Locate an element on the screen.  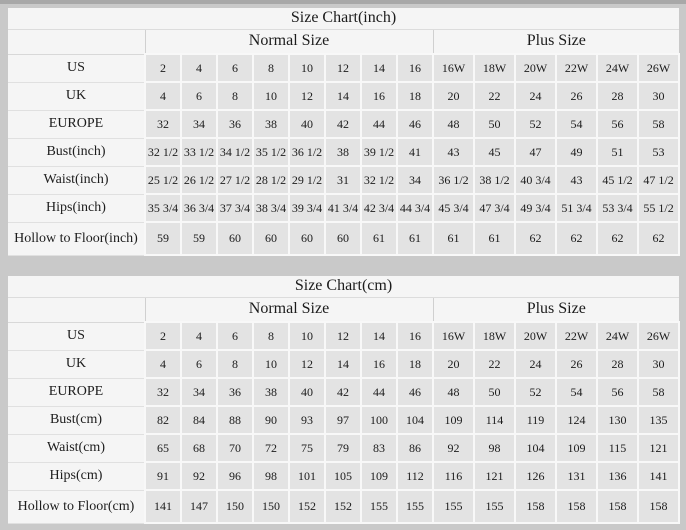
size-value-cell: 112 is located at coordinates (415, 476).